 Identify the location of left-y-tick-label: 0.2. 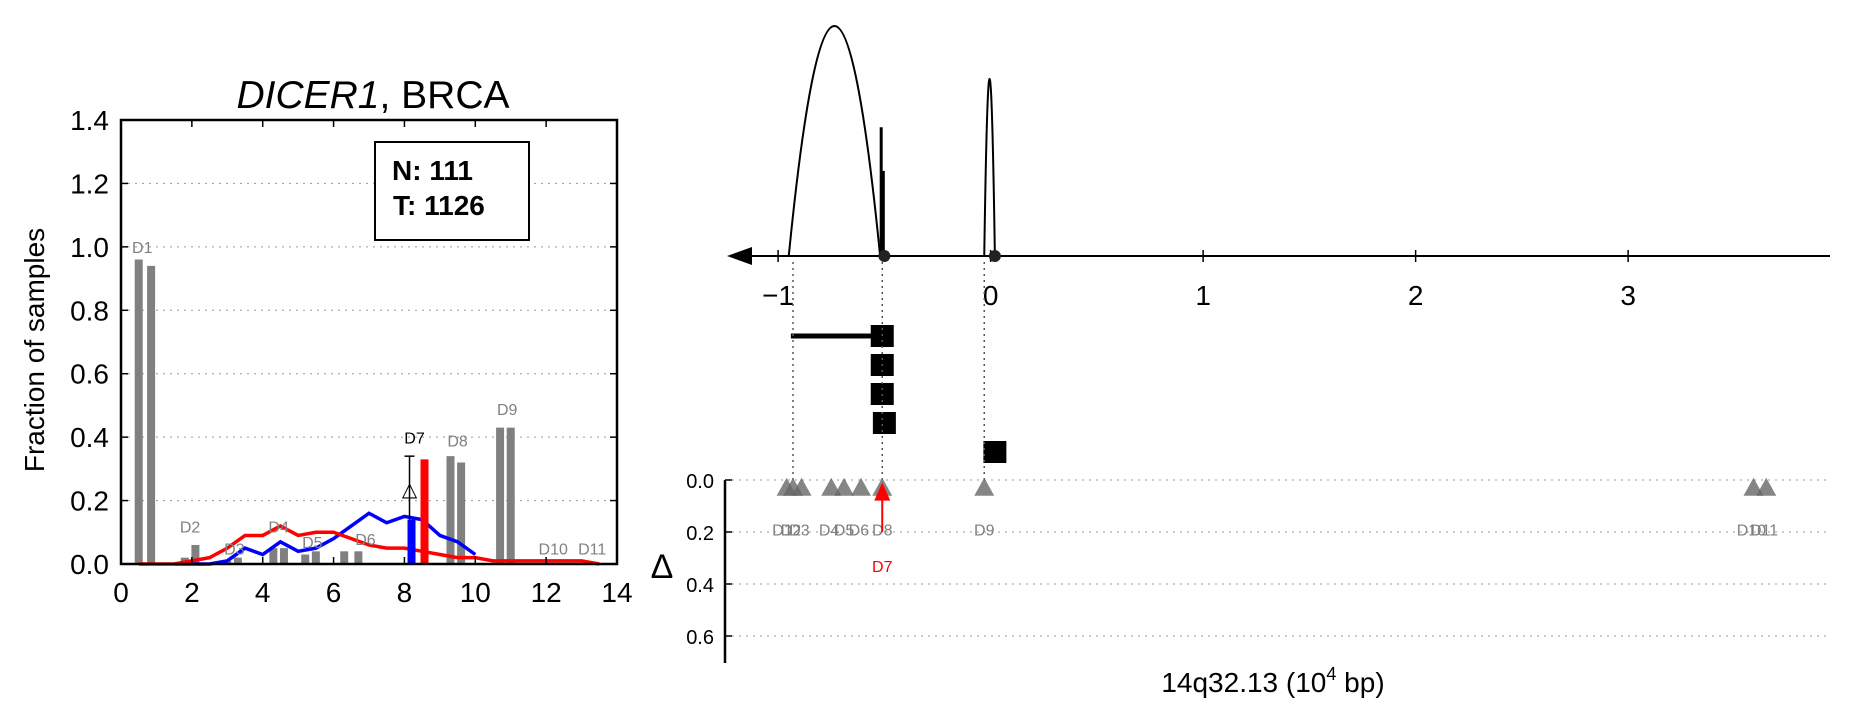
(89, 501).